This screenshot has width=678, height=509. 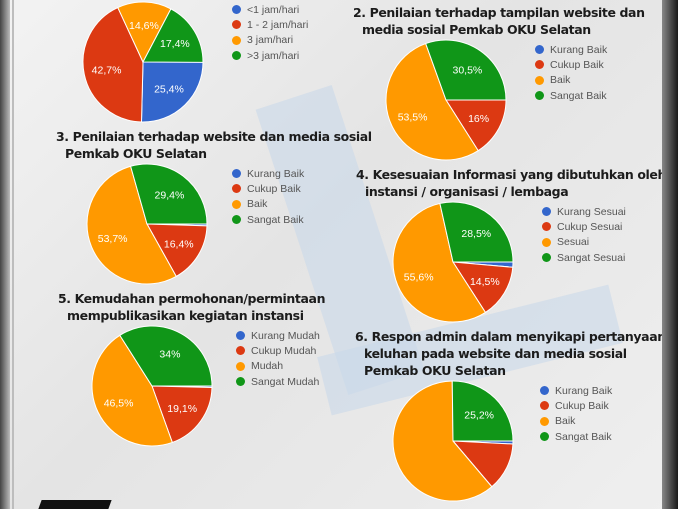 What do you see at coordinates (75, 504) in the screenshot?
I see `decor-bar` at bounding box center [75, 504].